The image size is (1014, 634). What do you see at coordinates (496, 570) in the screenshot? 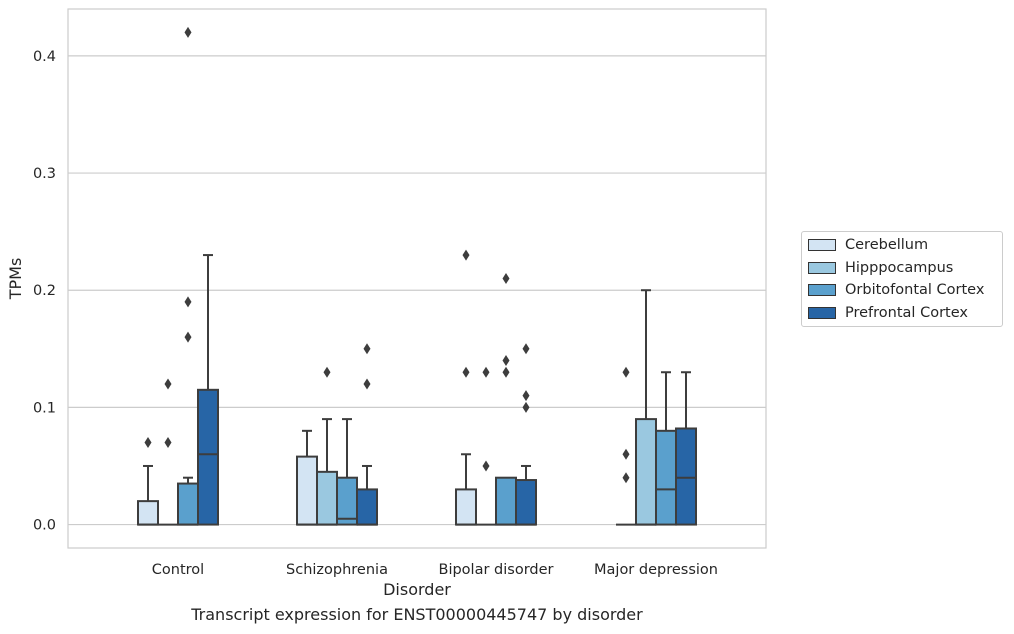
I see `x-tick-label: Bipolar disorder` at bounding box center [496, 570].